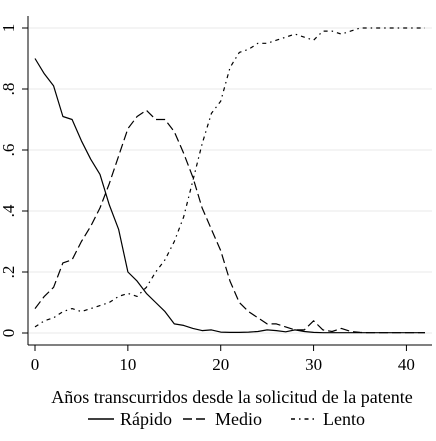  Describe the element at coordinates (344, 419) in the screenshot. I see `legend-label-lento: Lento` at that location.